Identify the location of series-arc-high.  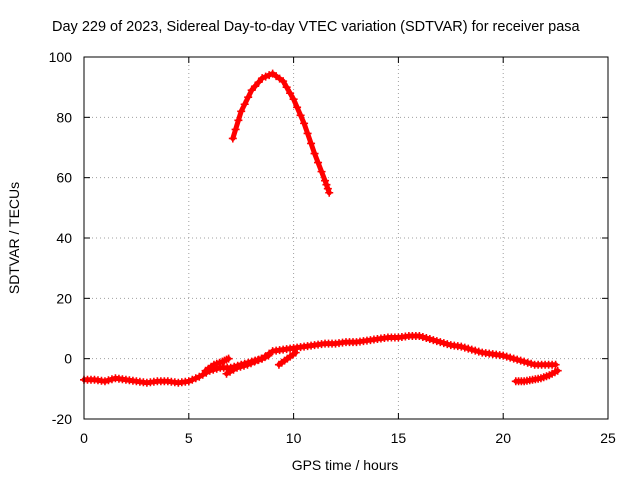
(281, 133).